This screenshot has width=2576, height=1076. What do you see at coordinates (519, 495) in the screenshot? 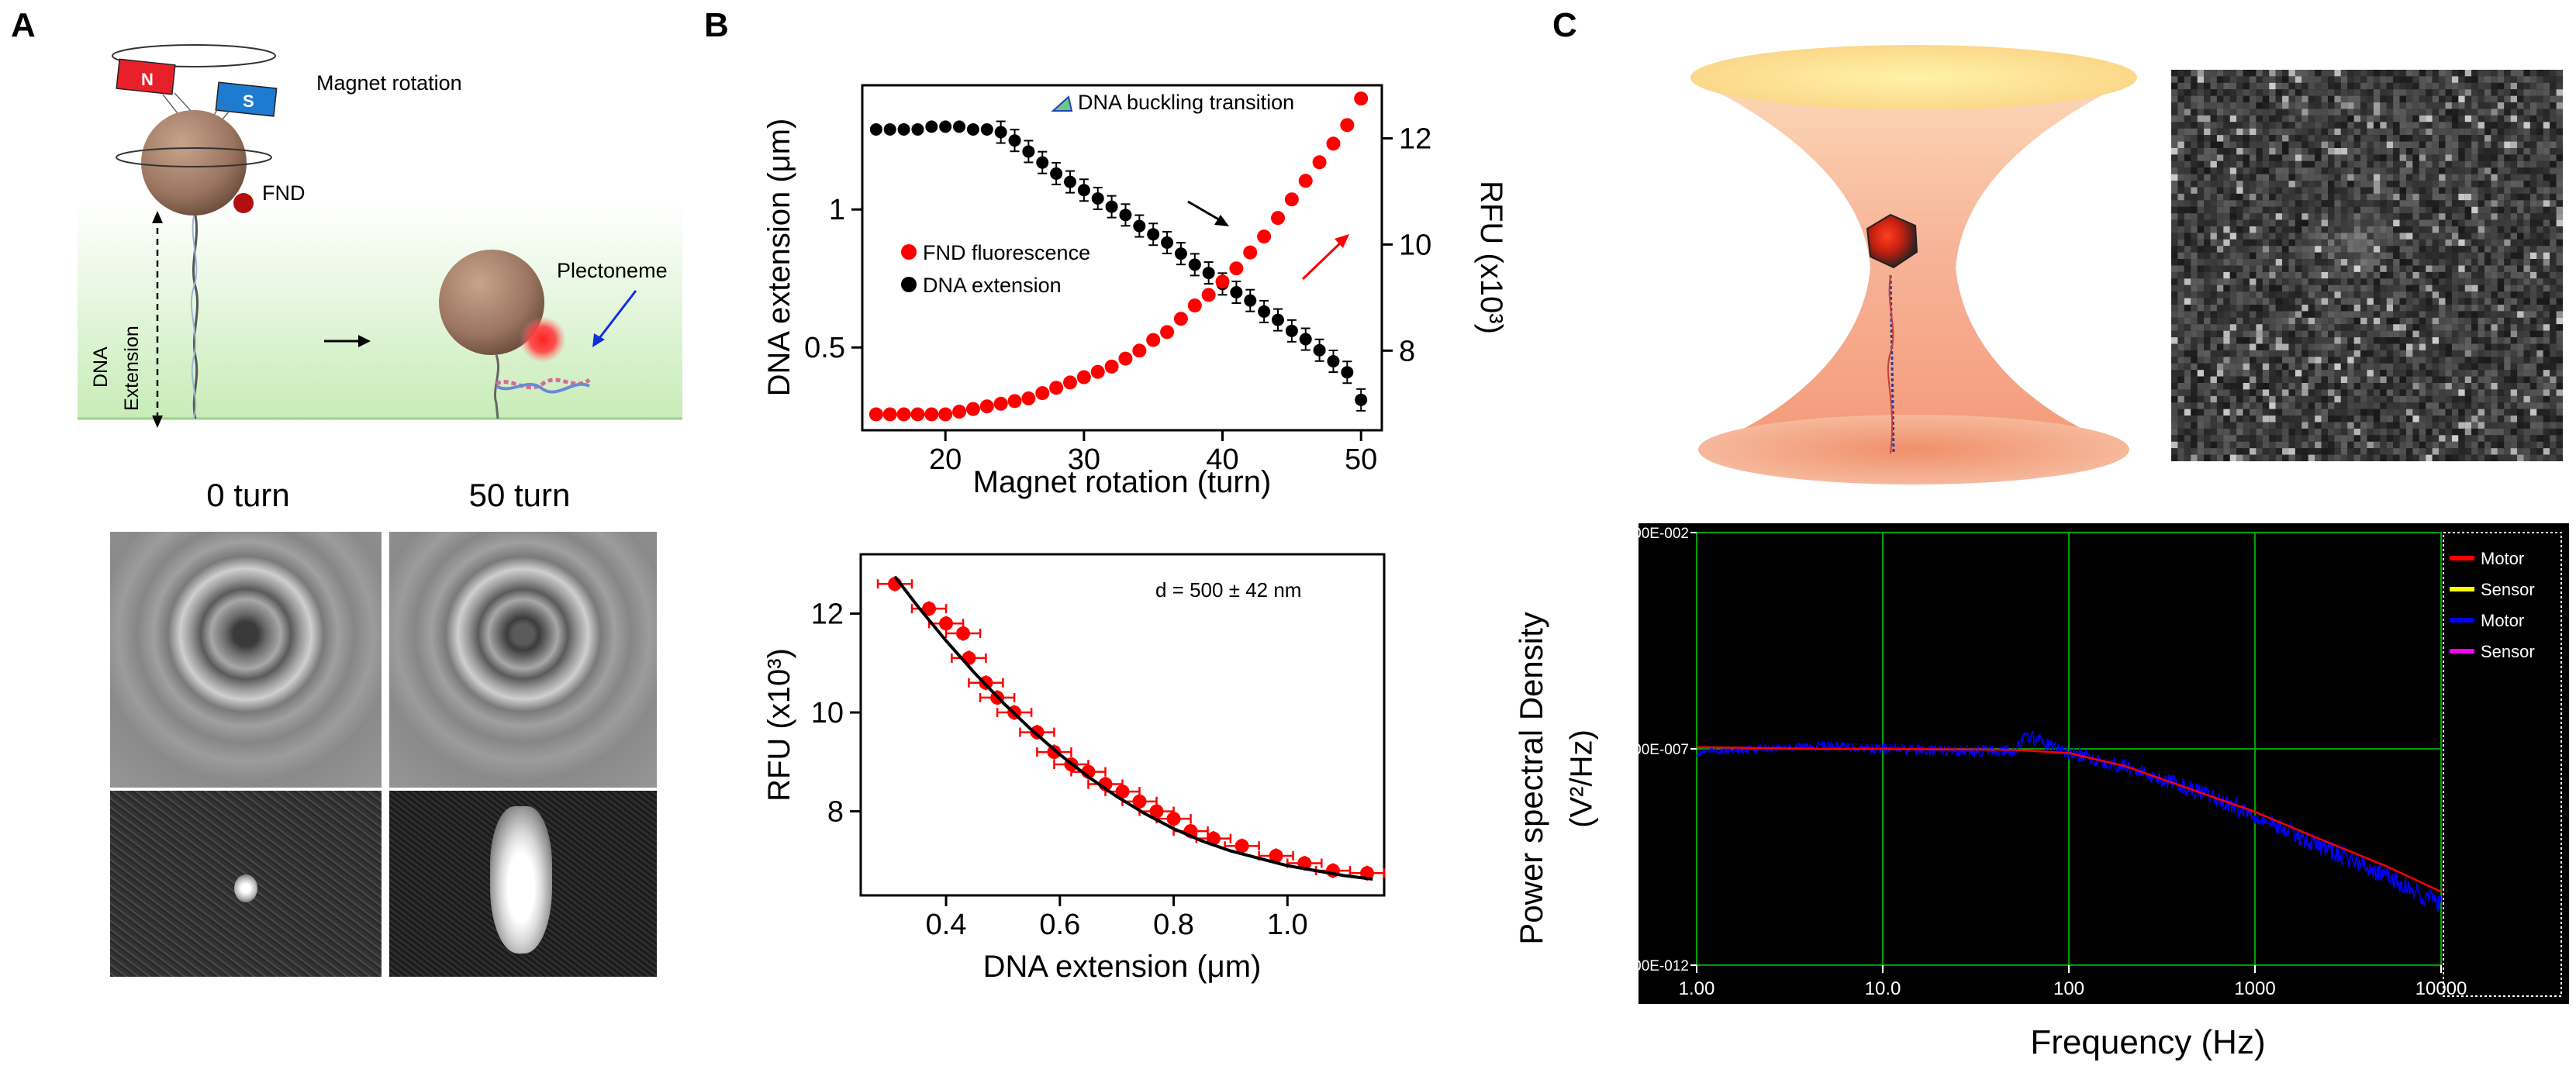
I see `turn50-label: 50 turn` at bounding box center [519, 495].